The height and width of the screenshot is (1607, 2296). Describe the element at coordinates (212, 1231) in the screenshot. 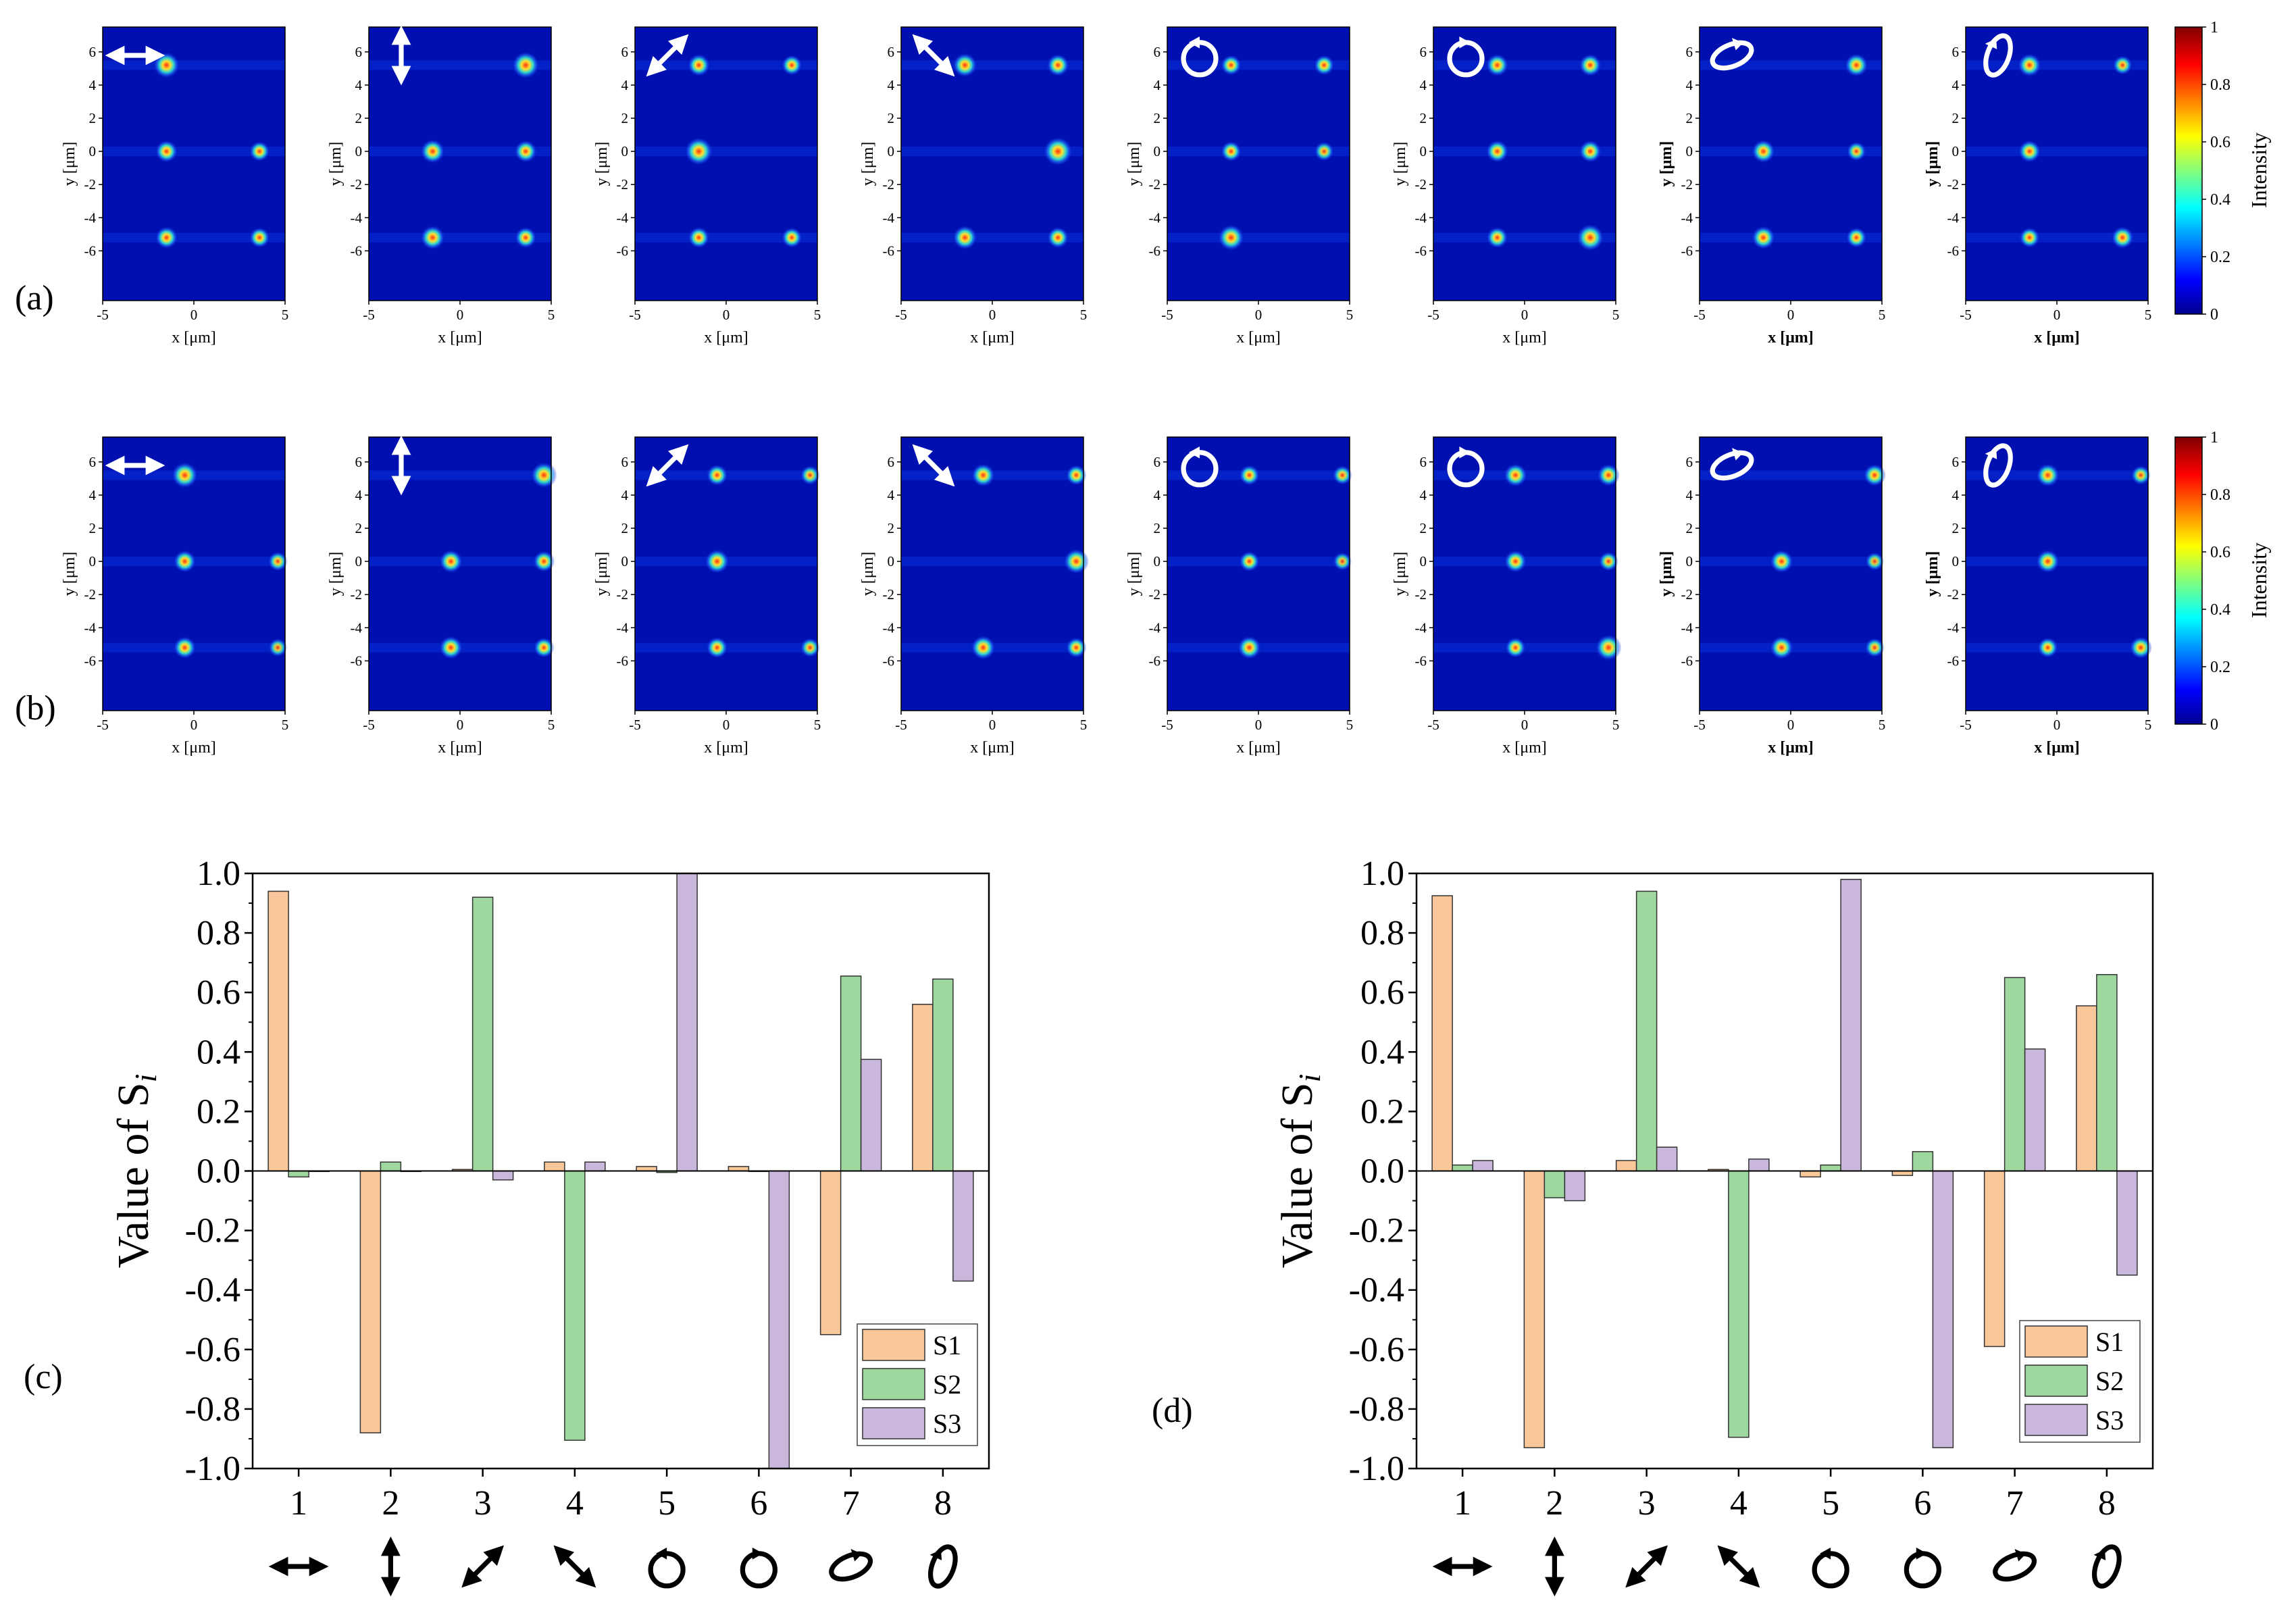

I see `y-tick-label: -0.2` at that location.